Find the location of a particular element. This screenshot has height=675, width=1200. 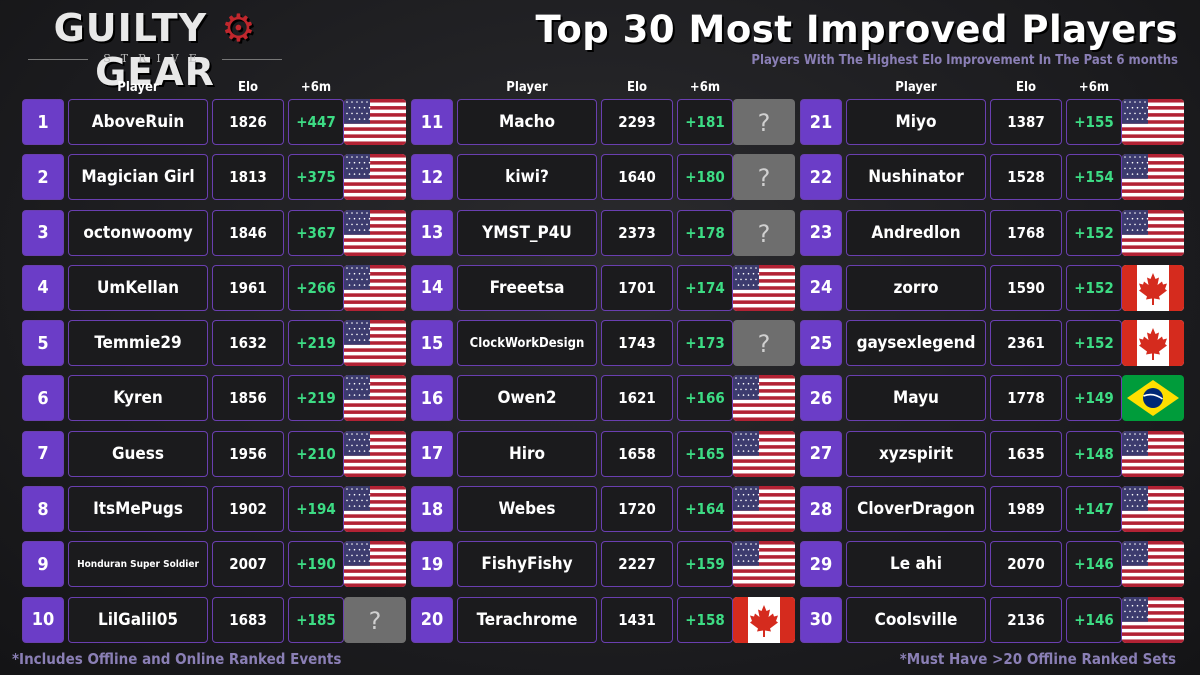

elo-rating: 1590 is located at coordinates (1026, 287).